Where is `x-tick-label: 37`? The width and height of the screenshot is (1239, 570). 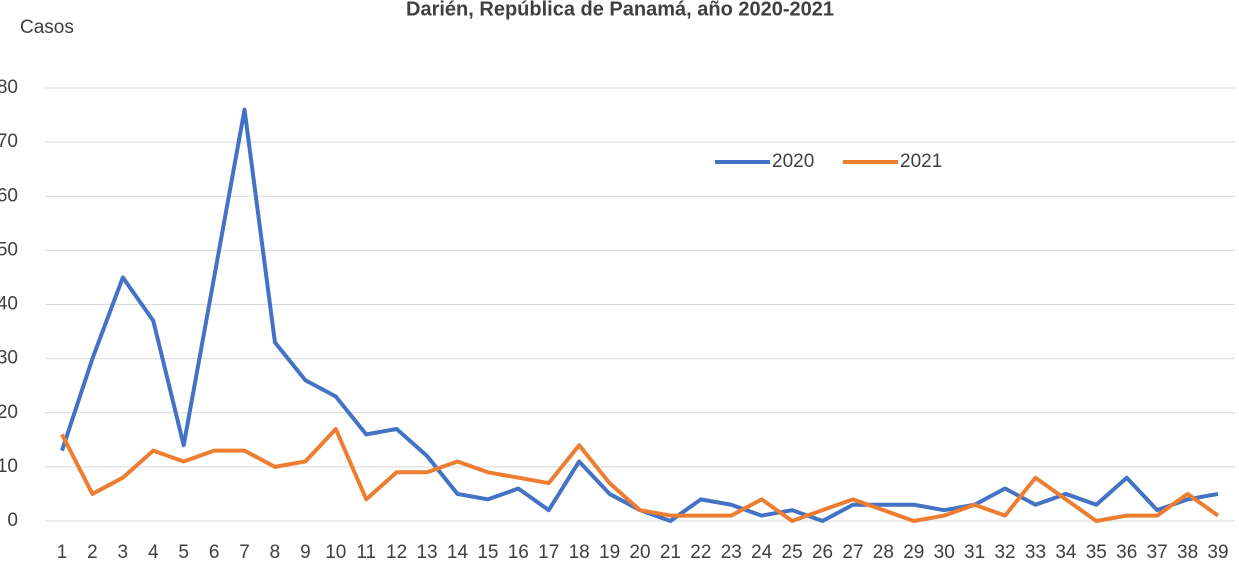
x-tick-label: 37 is located at coordinates (1157, 552).